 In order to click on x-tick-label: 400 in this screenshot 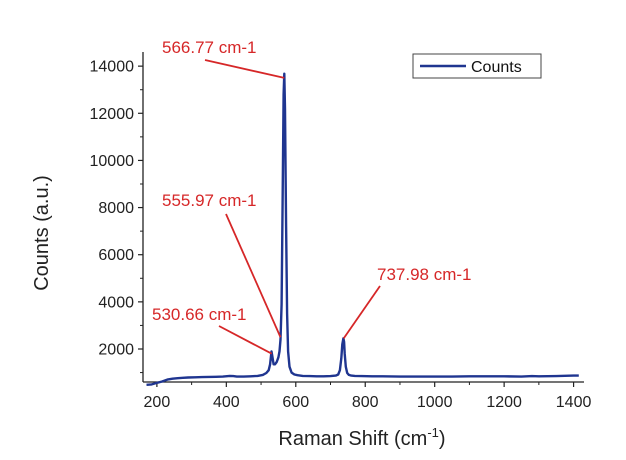, I will do `click(226, 402)`.